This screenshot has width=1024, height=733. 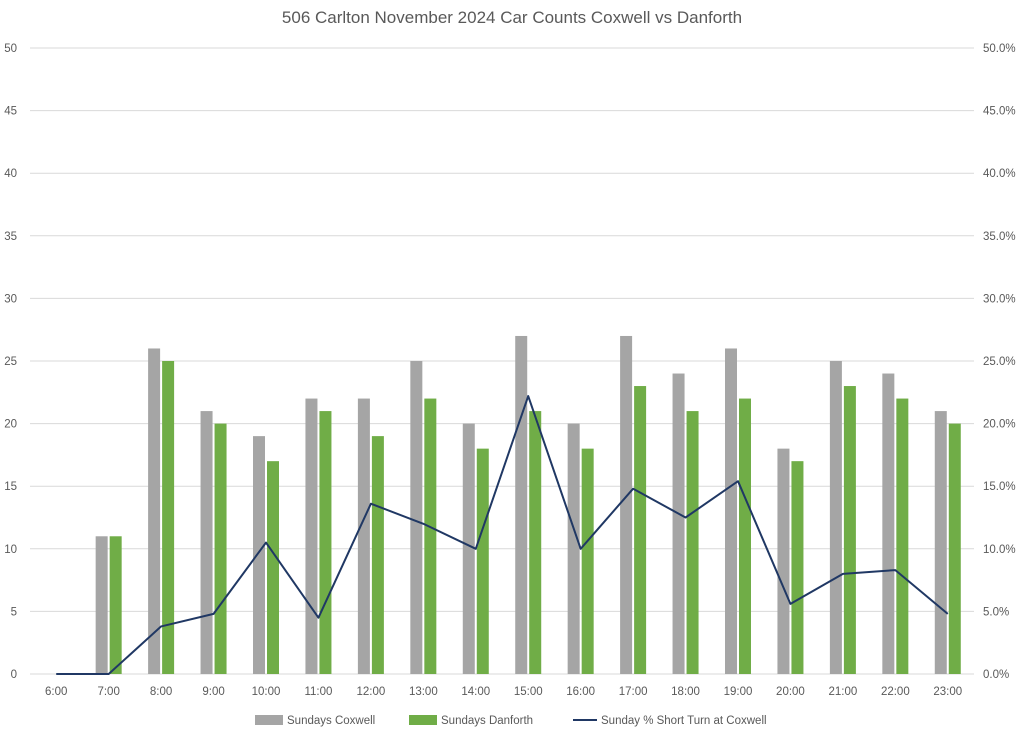 I want to click on right-tick-label: 30.0%, so click(x=999, y=299).